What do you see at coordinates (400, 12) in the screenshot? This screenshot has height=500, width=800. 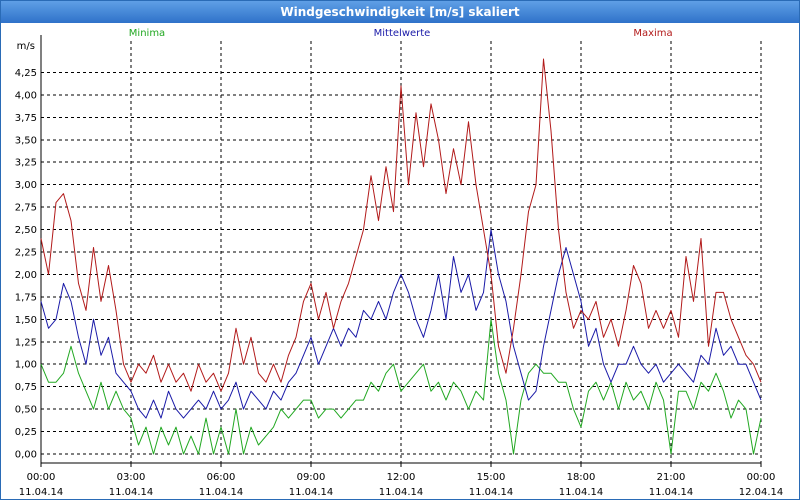 I see `chart-title: Windgeschwindigkeit [m/s] skaliert` at bounding box center [400, 12].